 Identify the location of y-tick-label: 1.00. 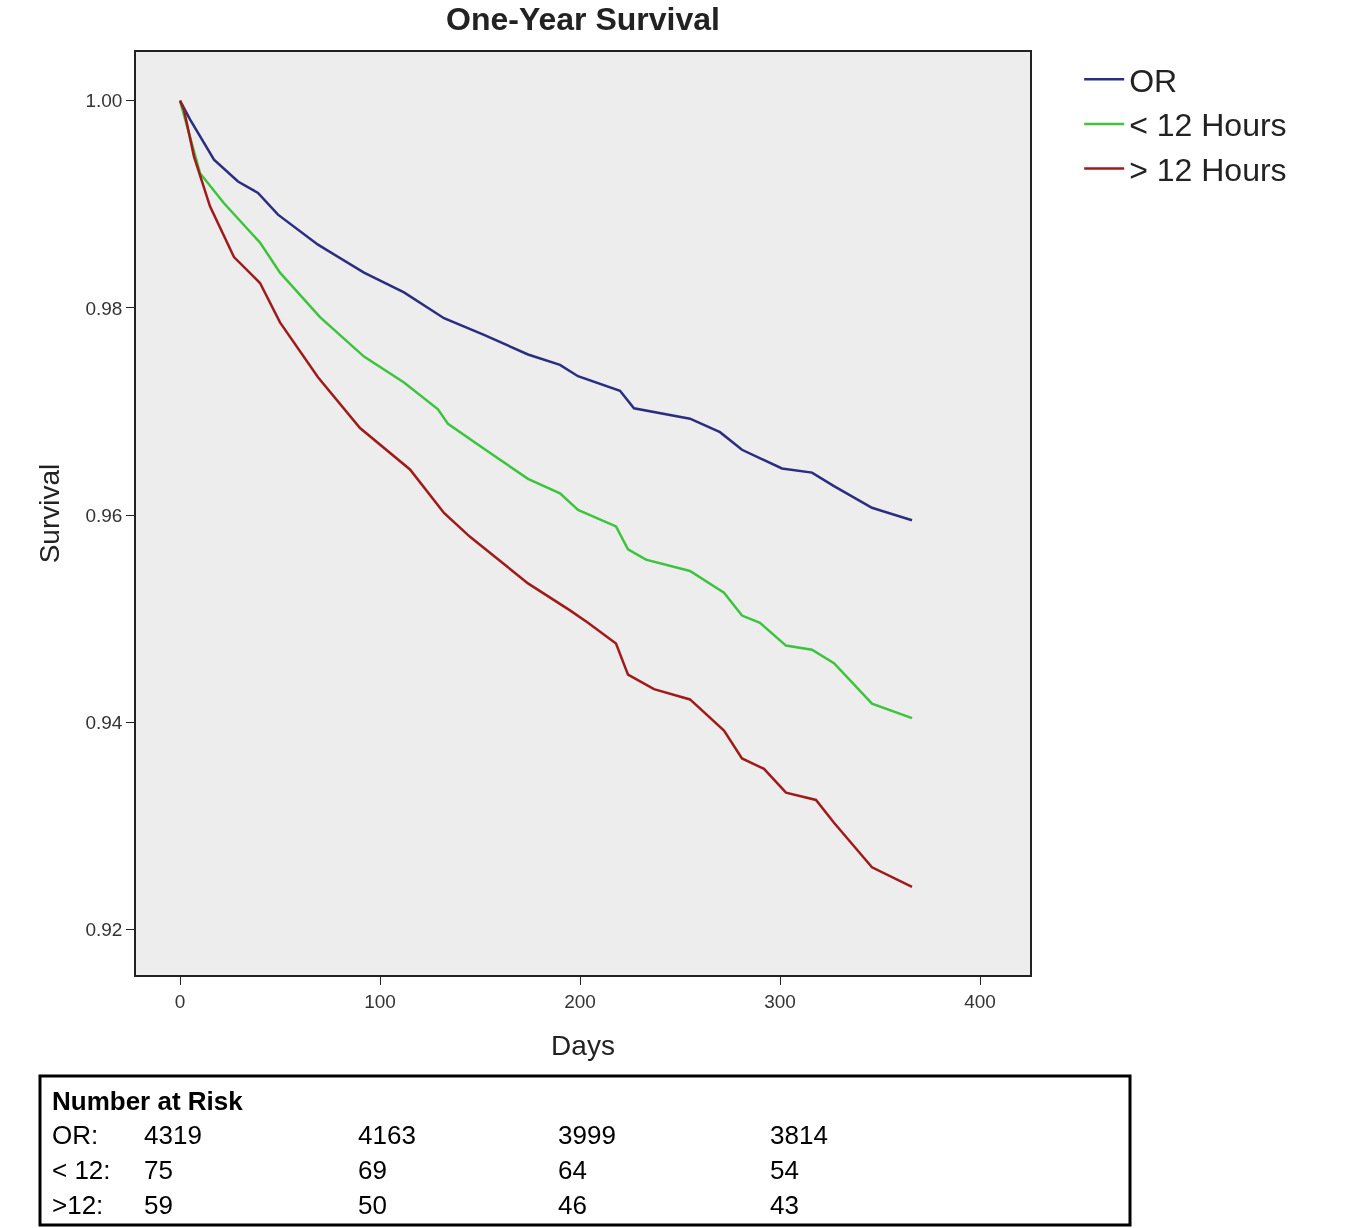
(104, 101).